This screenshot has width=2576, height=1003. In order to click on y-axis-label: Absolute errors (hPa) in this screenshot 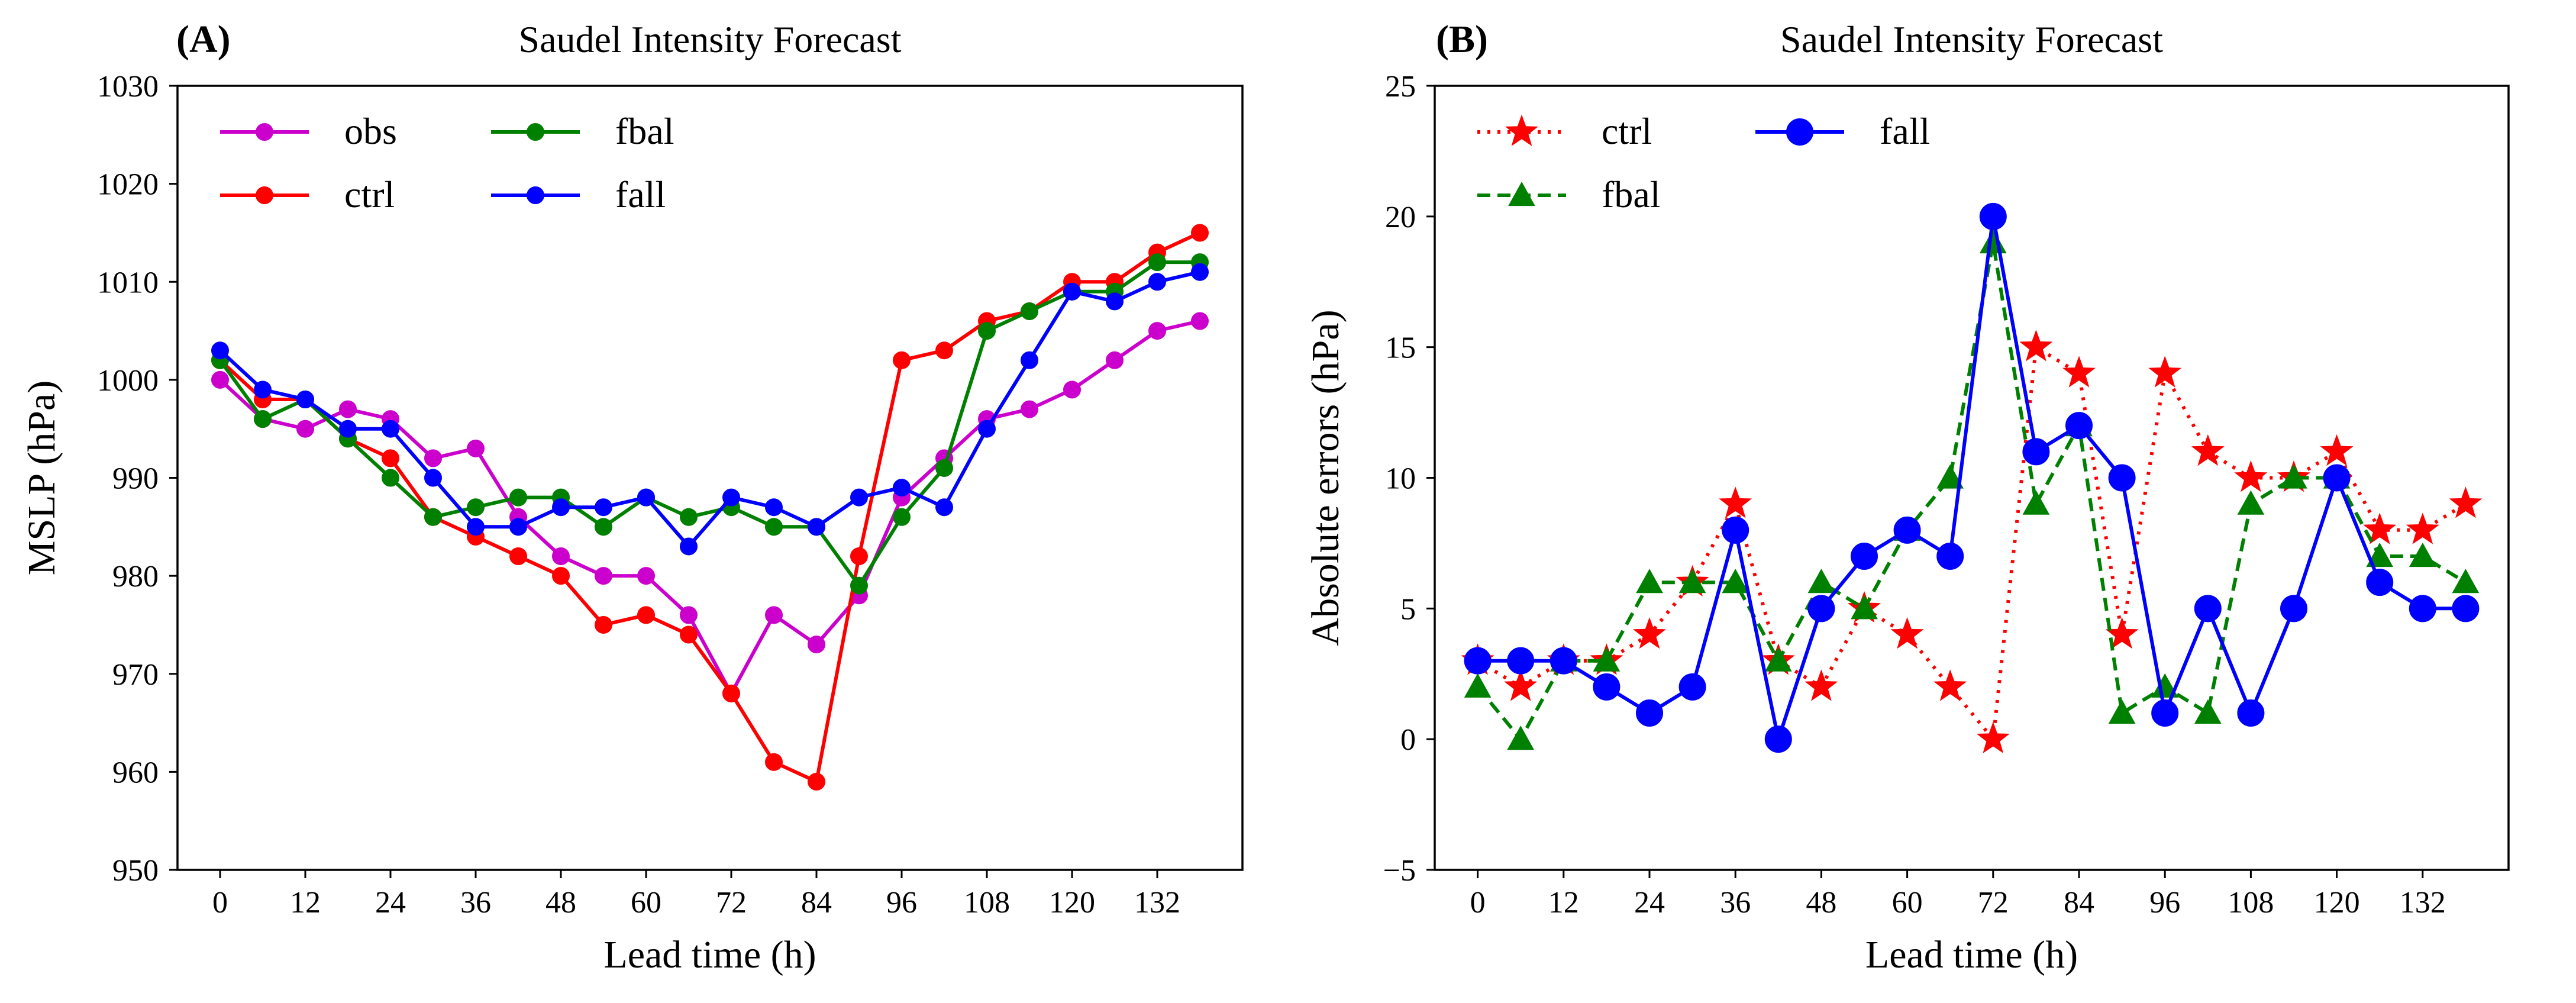, I will do `click(1325, 477)`.